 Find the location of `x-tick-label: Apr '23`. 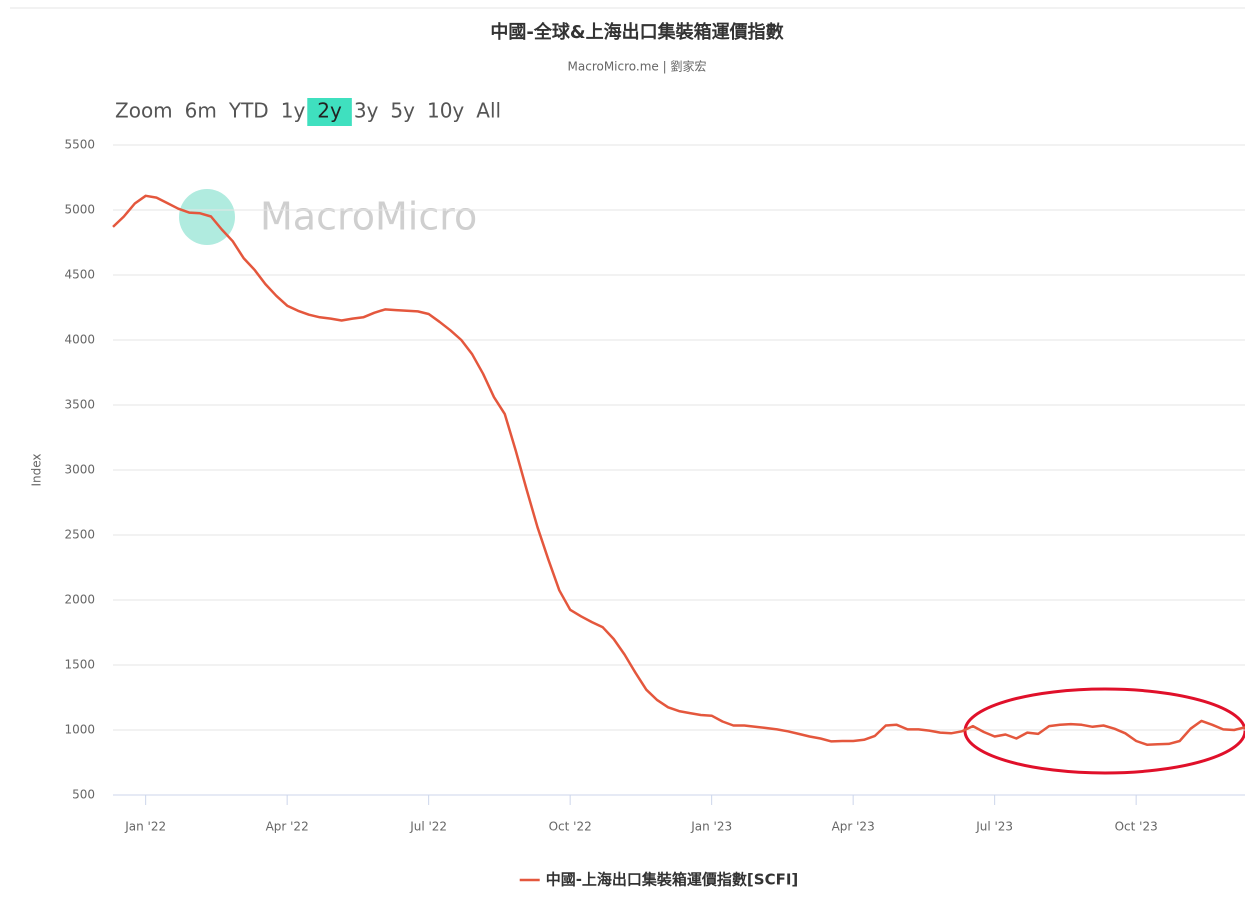

x-tick-label: Apr '23 is located at coordinates (853, 827).